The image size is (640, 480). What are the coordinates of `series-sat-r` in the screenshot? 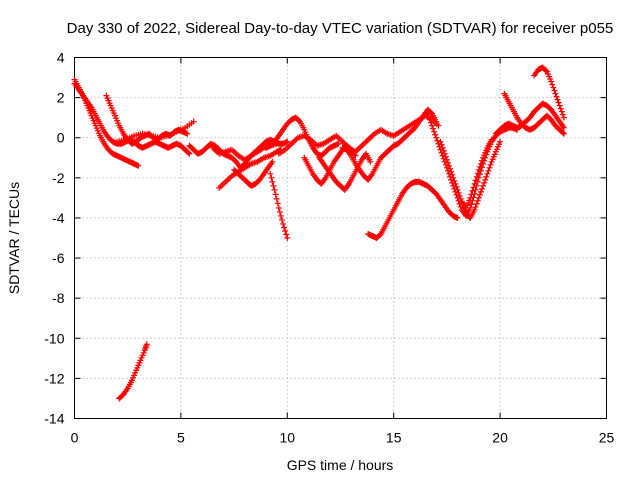 It's located at (481, 179).